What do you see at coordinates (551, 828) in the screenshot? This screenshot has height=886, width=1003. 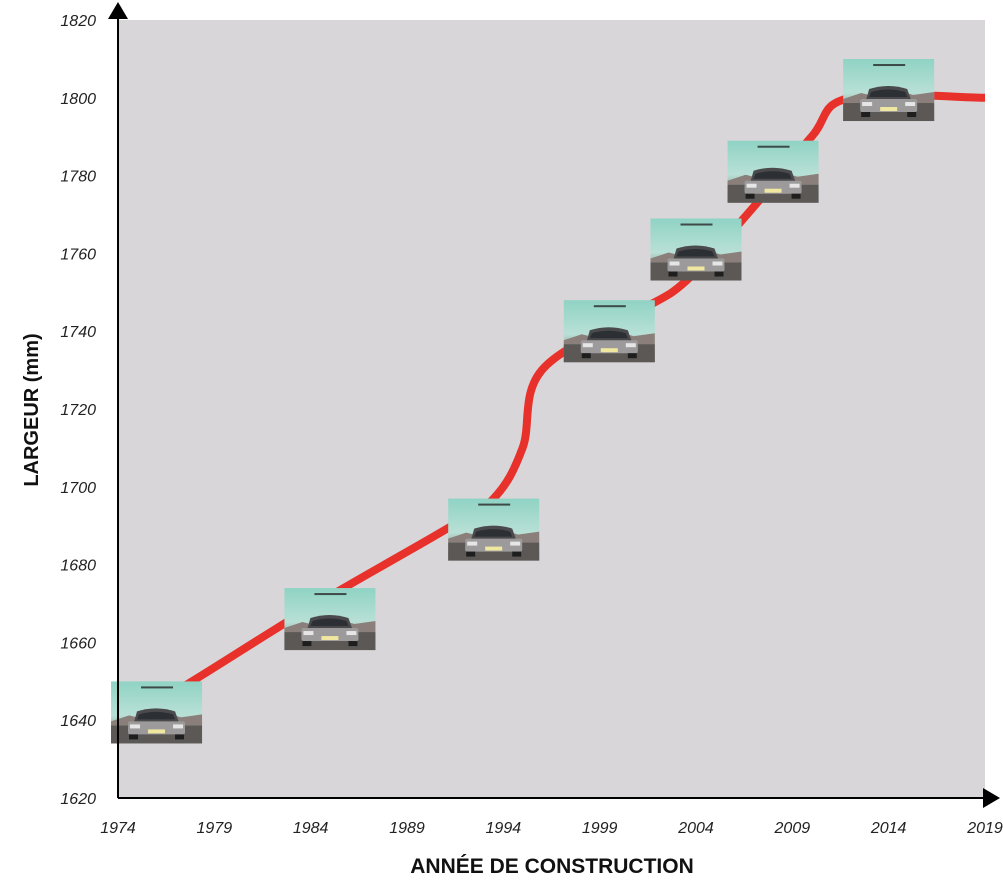 I see `x-tick-labels: 1974 1979 1984 1989 1994 1999 2004 2009 2014 2019` at bounding box center [551, 828].